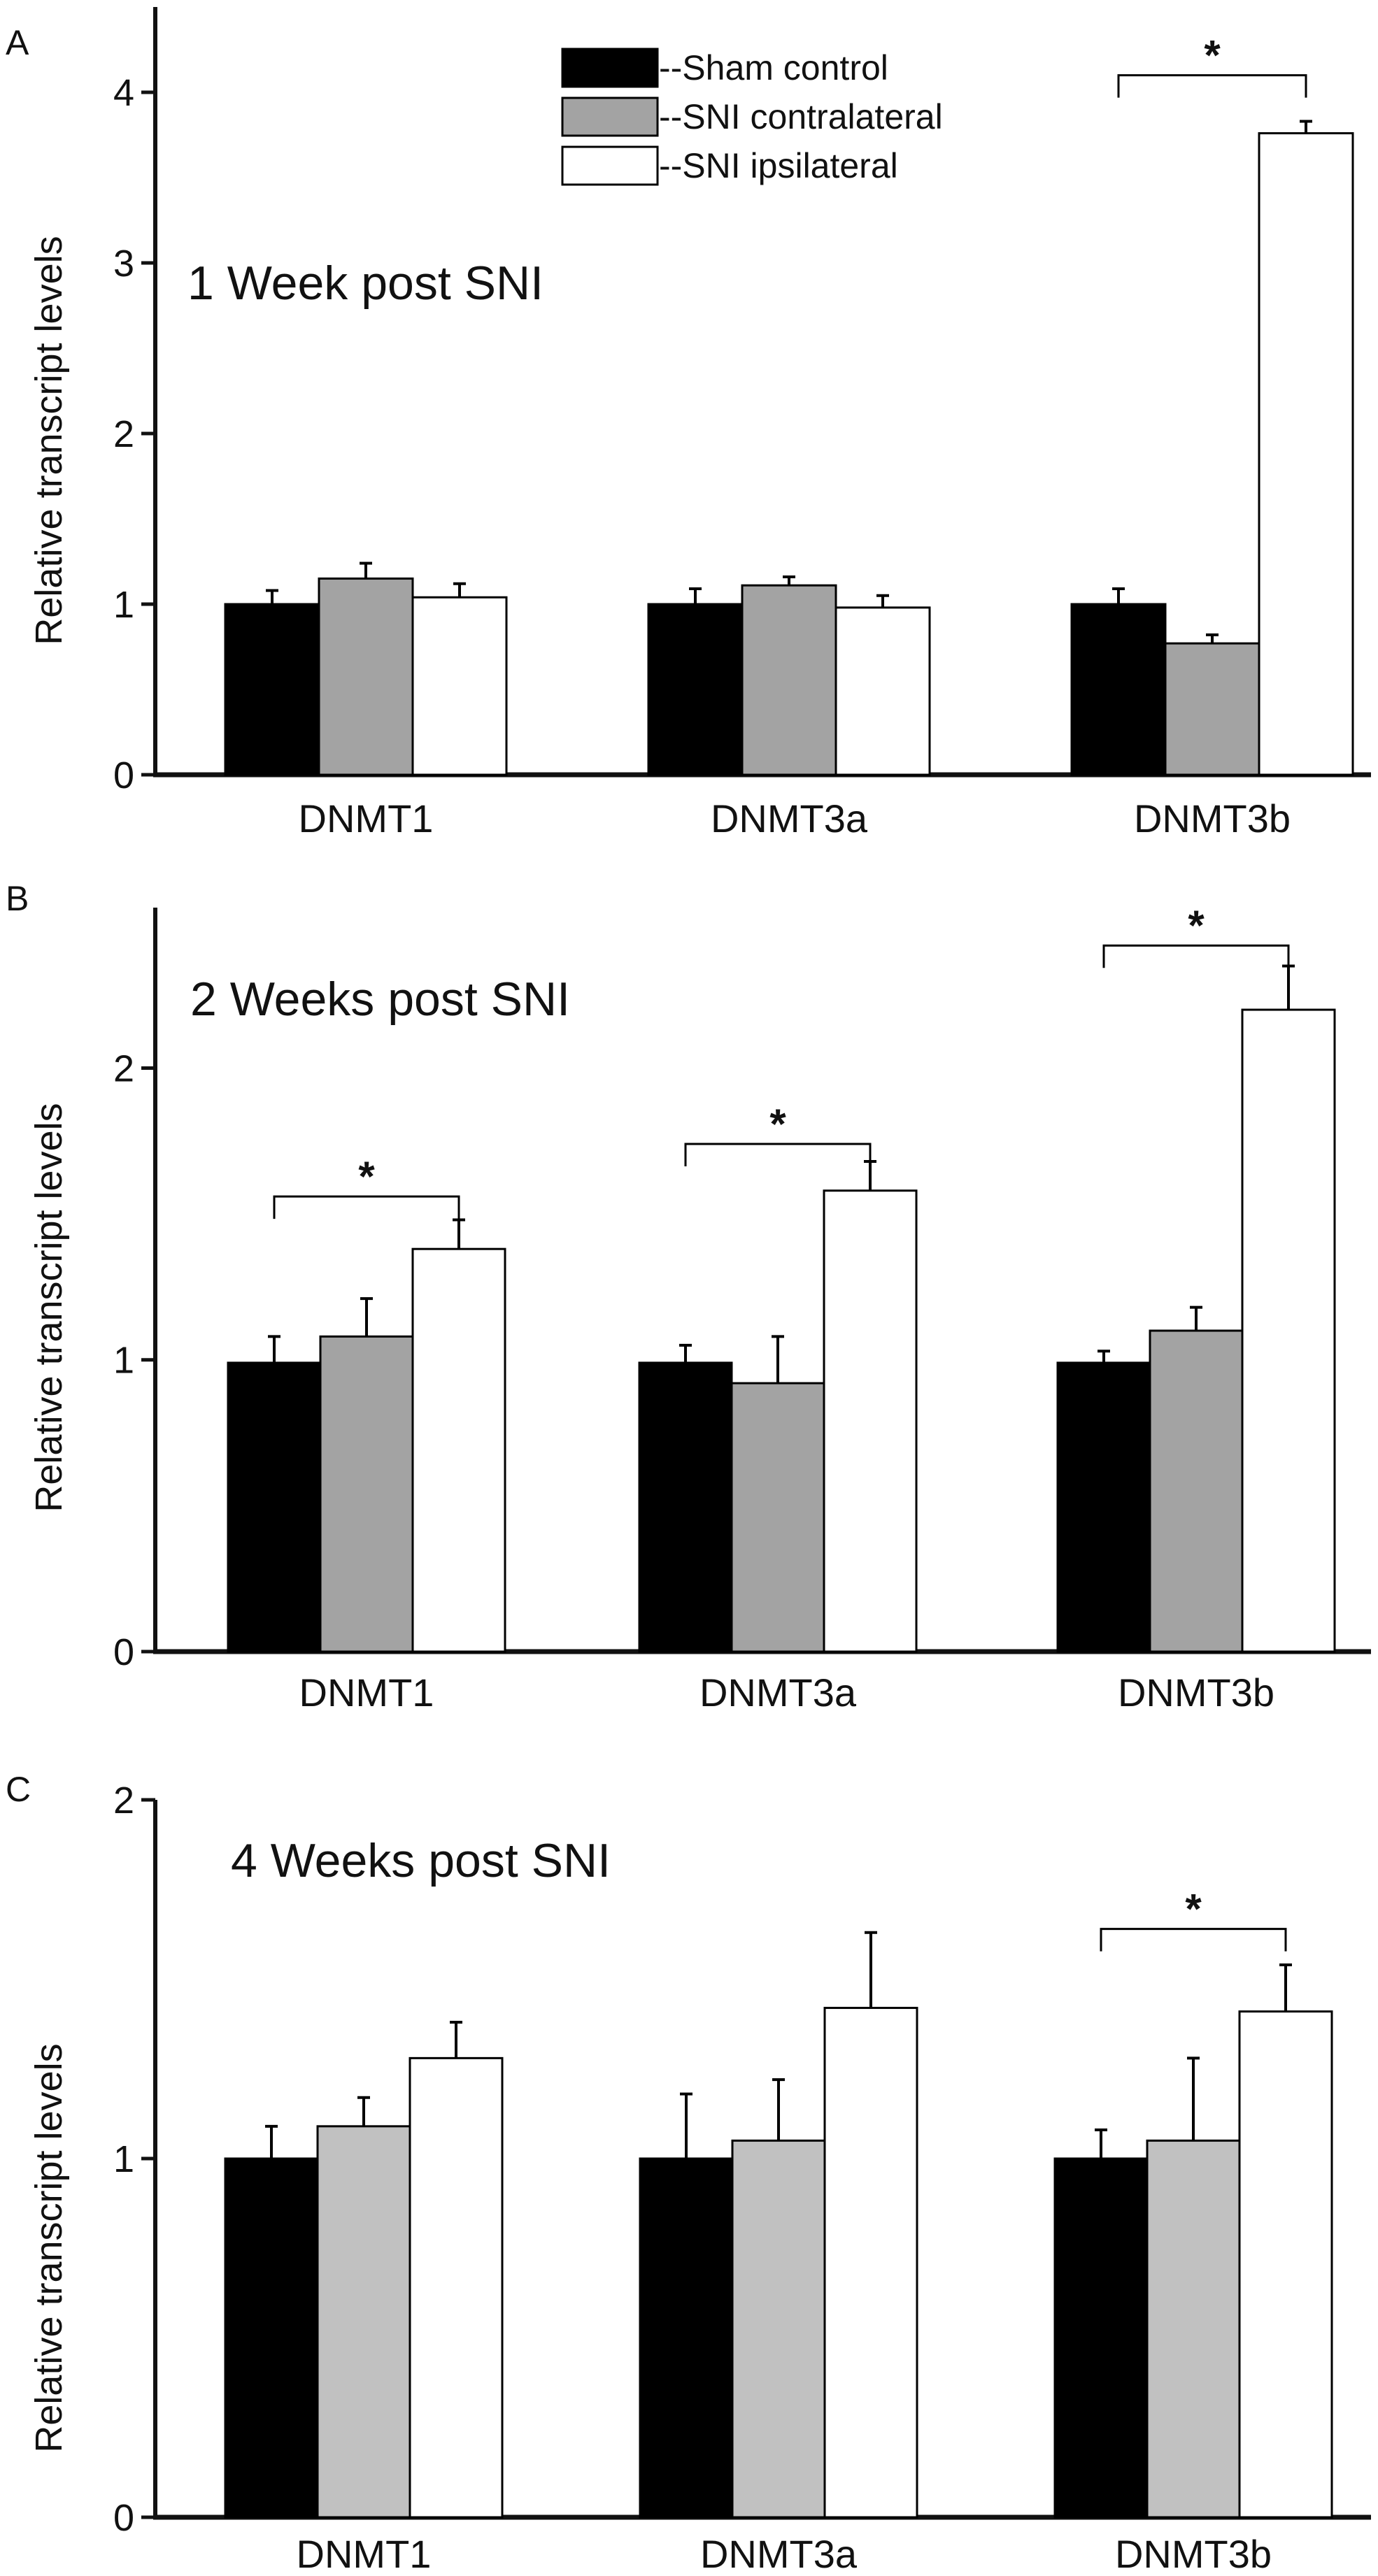  Describe the element at coordinates (1101, 2338) in the screenshot. I see `bar-c-dnmt3b-sham` at that location.